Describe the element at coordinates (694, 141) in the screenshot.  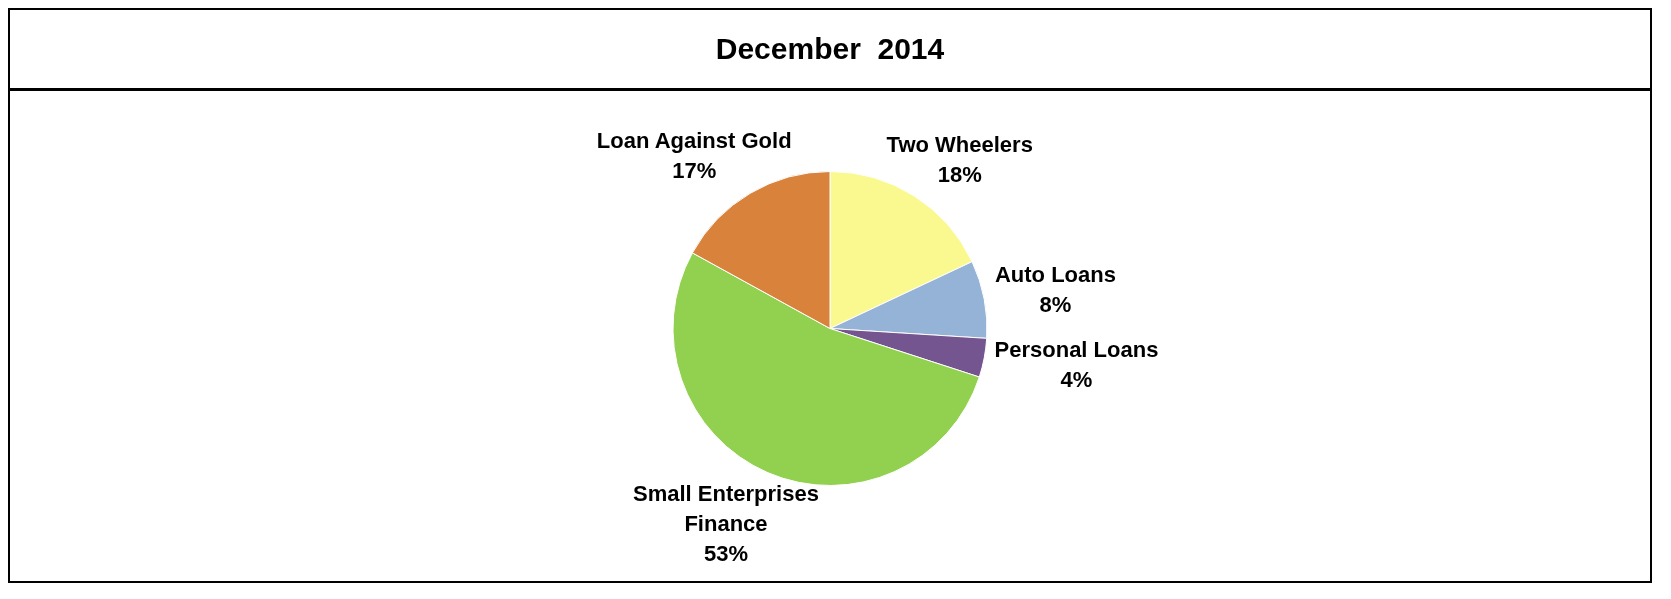
I see `slice-label: Loan Against Gold` at that location.